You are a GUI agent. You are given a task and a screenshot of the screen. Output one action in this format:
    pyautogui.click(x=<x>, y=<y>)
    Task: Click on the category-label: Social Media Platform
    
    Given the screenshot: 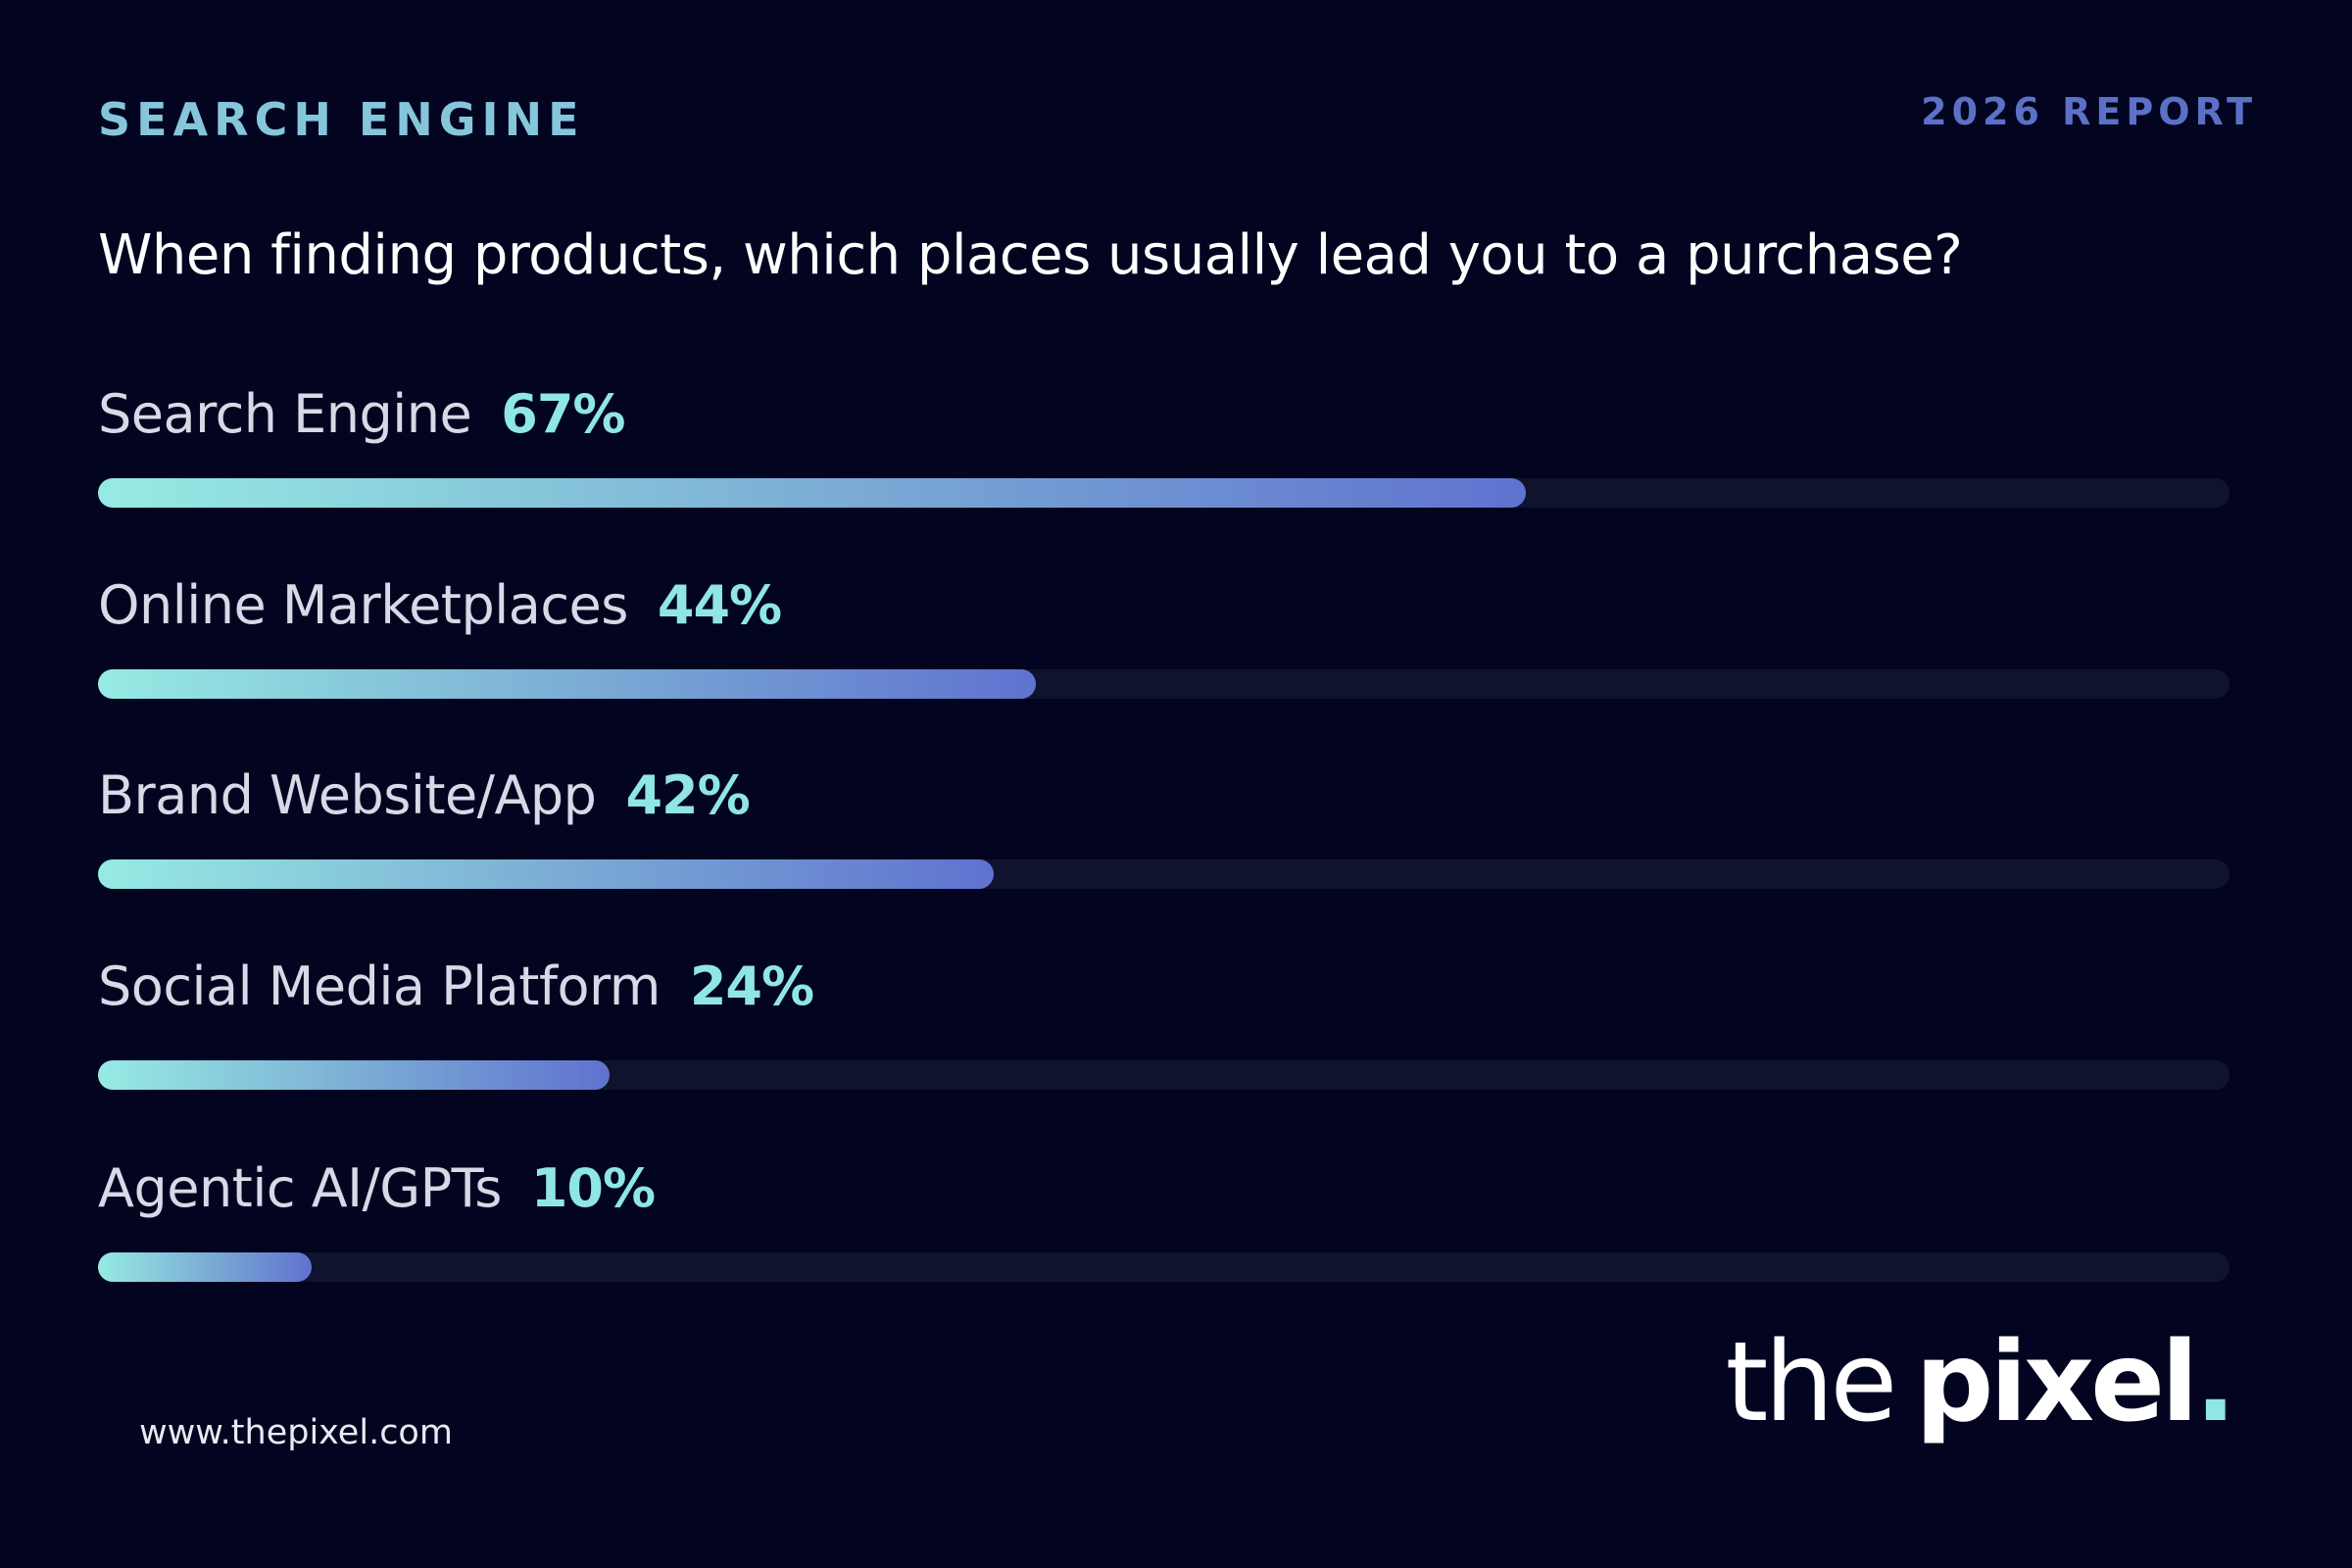 What is the action you would take?
    pyautogui.click(x=379, y=986)
    